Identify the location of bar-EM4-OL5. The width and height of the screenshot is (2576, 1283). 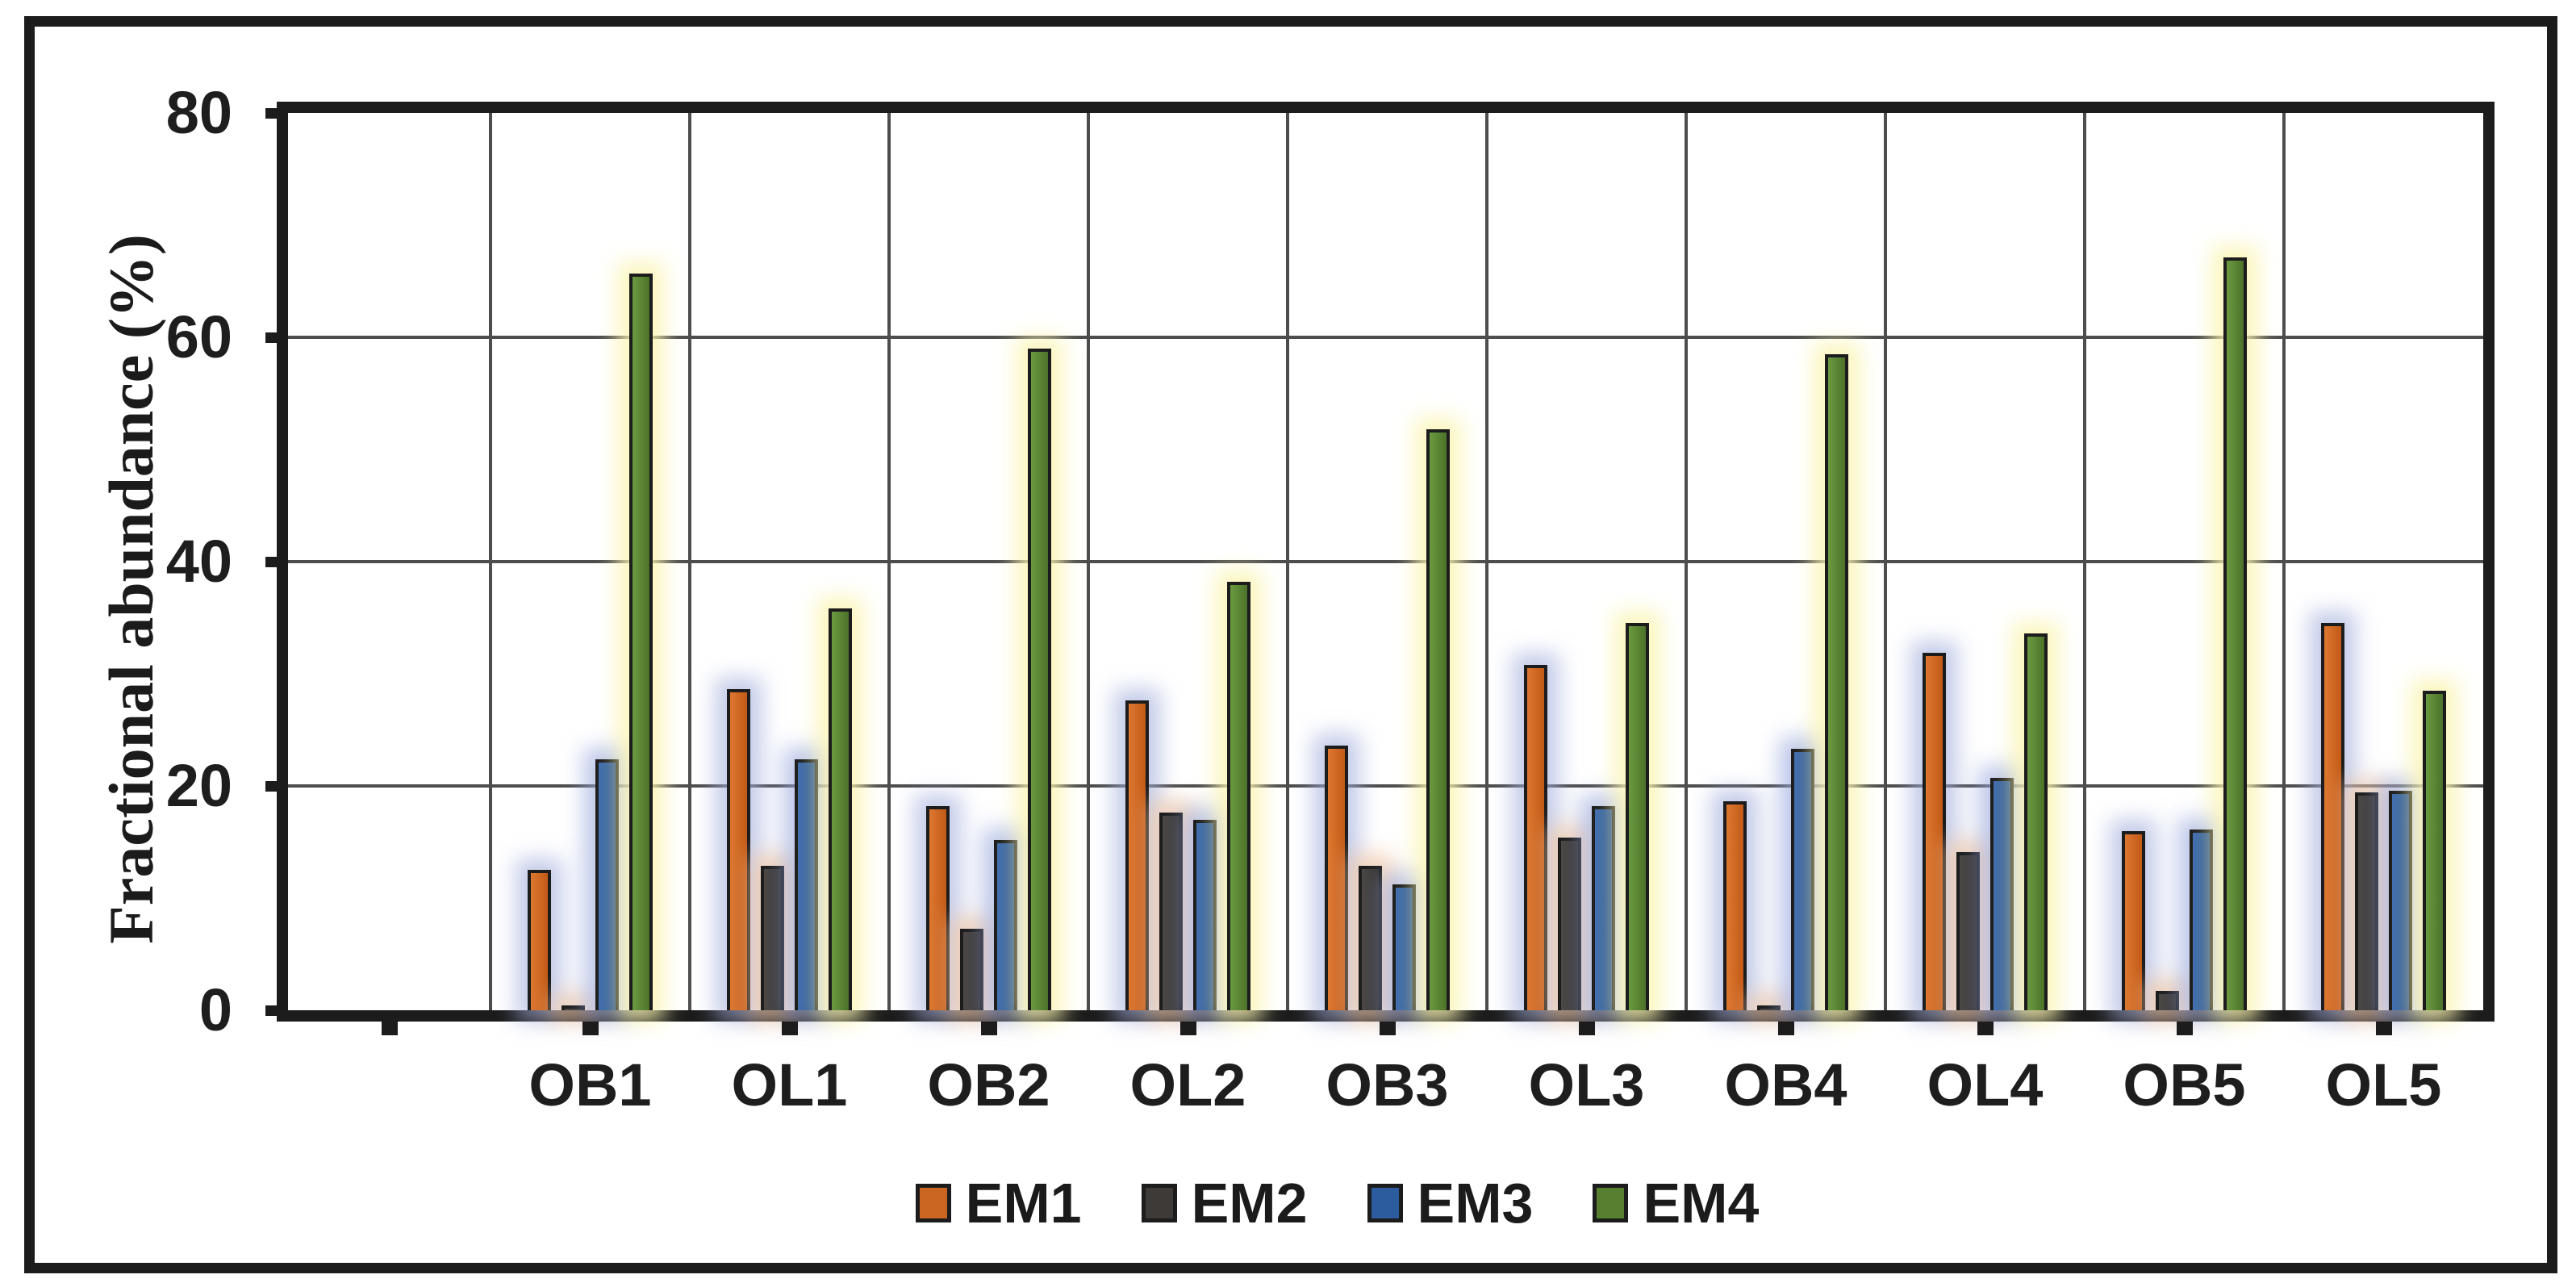
(2434, 850).